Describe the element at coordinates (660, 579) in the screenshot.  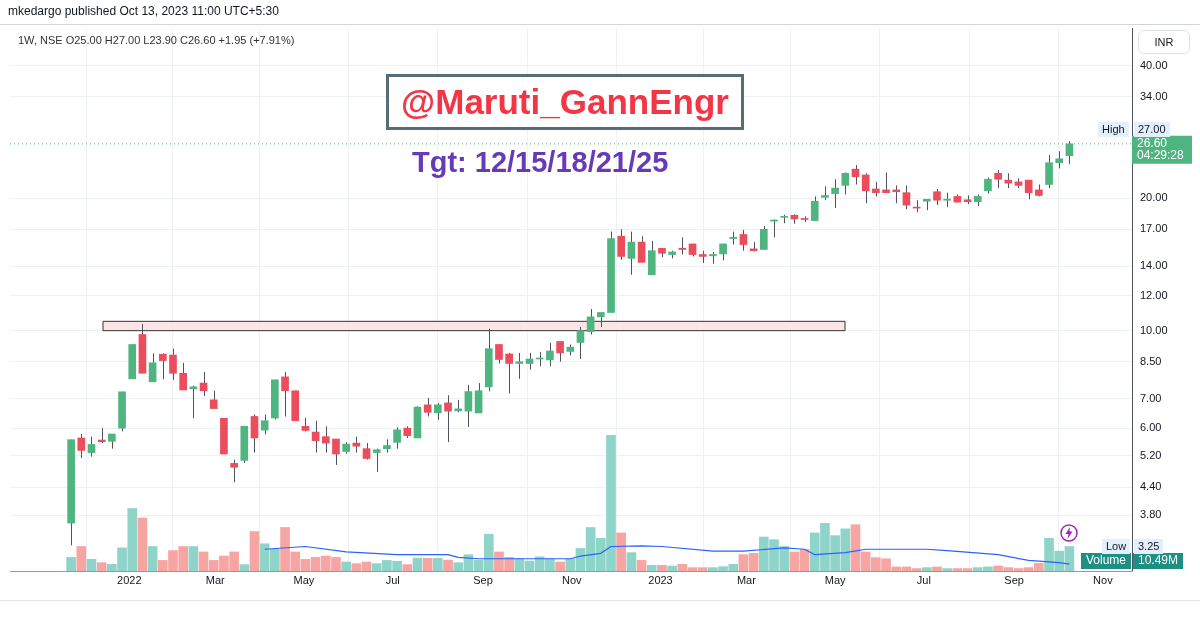
I see `x-tick-label: 2023` at that location.